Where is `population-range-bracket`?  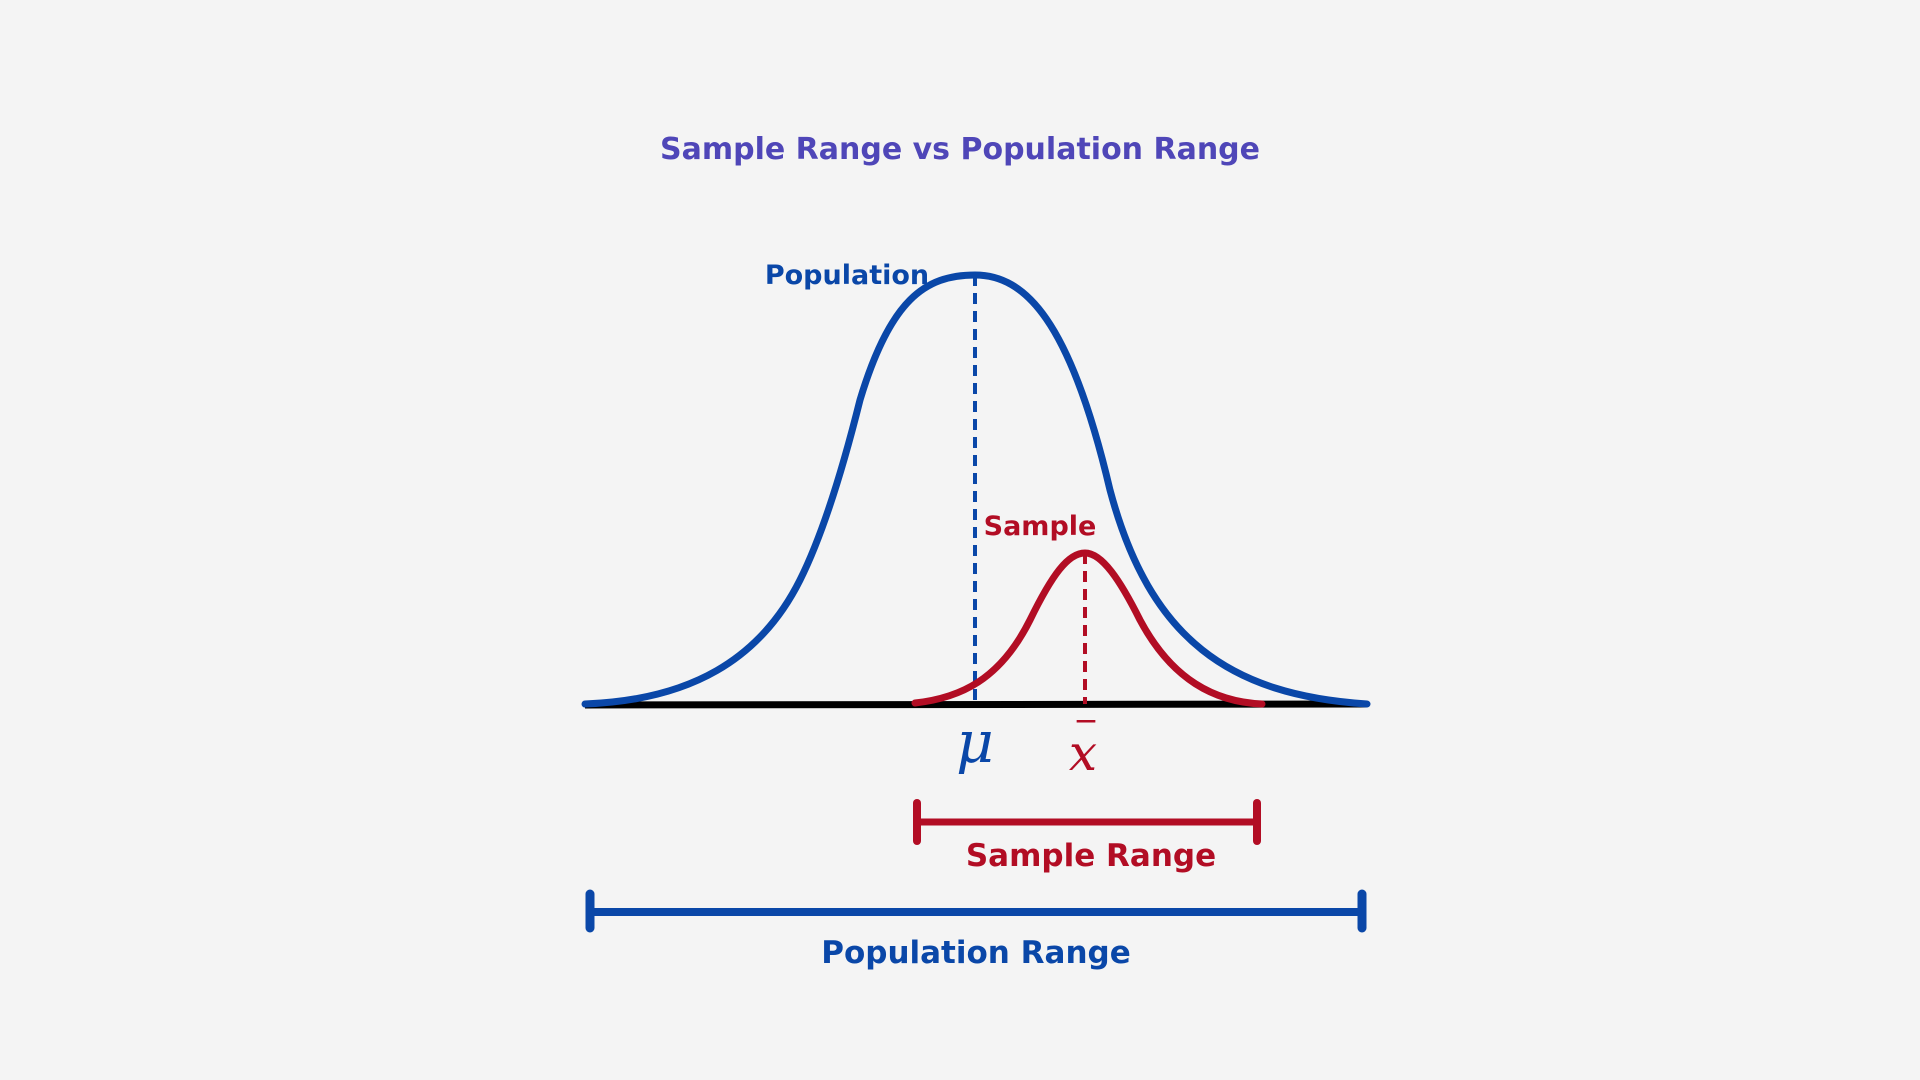
population-range-bracket is located at coordinates (976, 911).